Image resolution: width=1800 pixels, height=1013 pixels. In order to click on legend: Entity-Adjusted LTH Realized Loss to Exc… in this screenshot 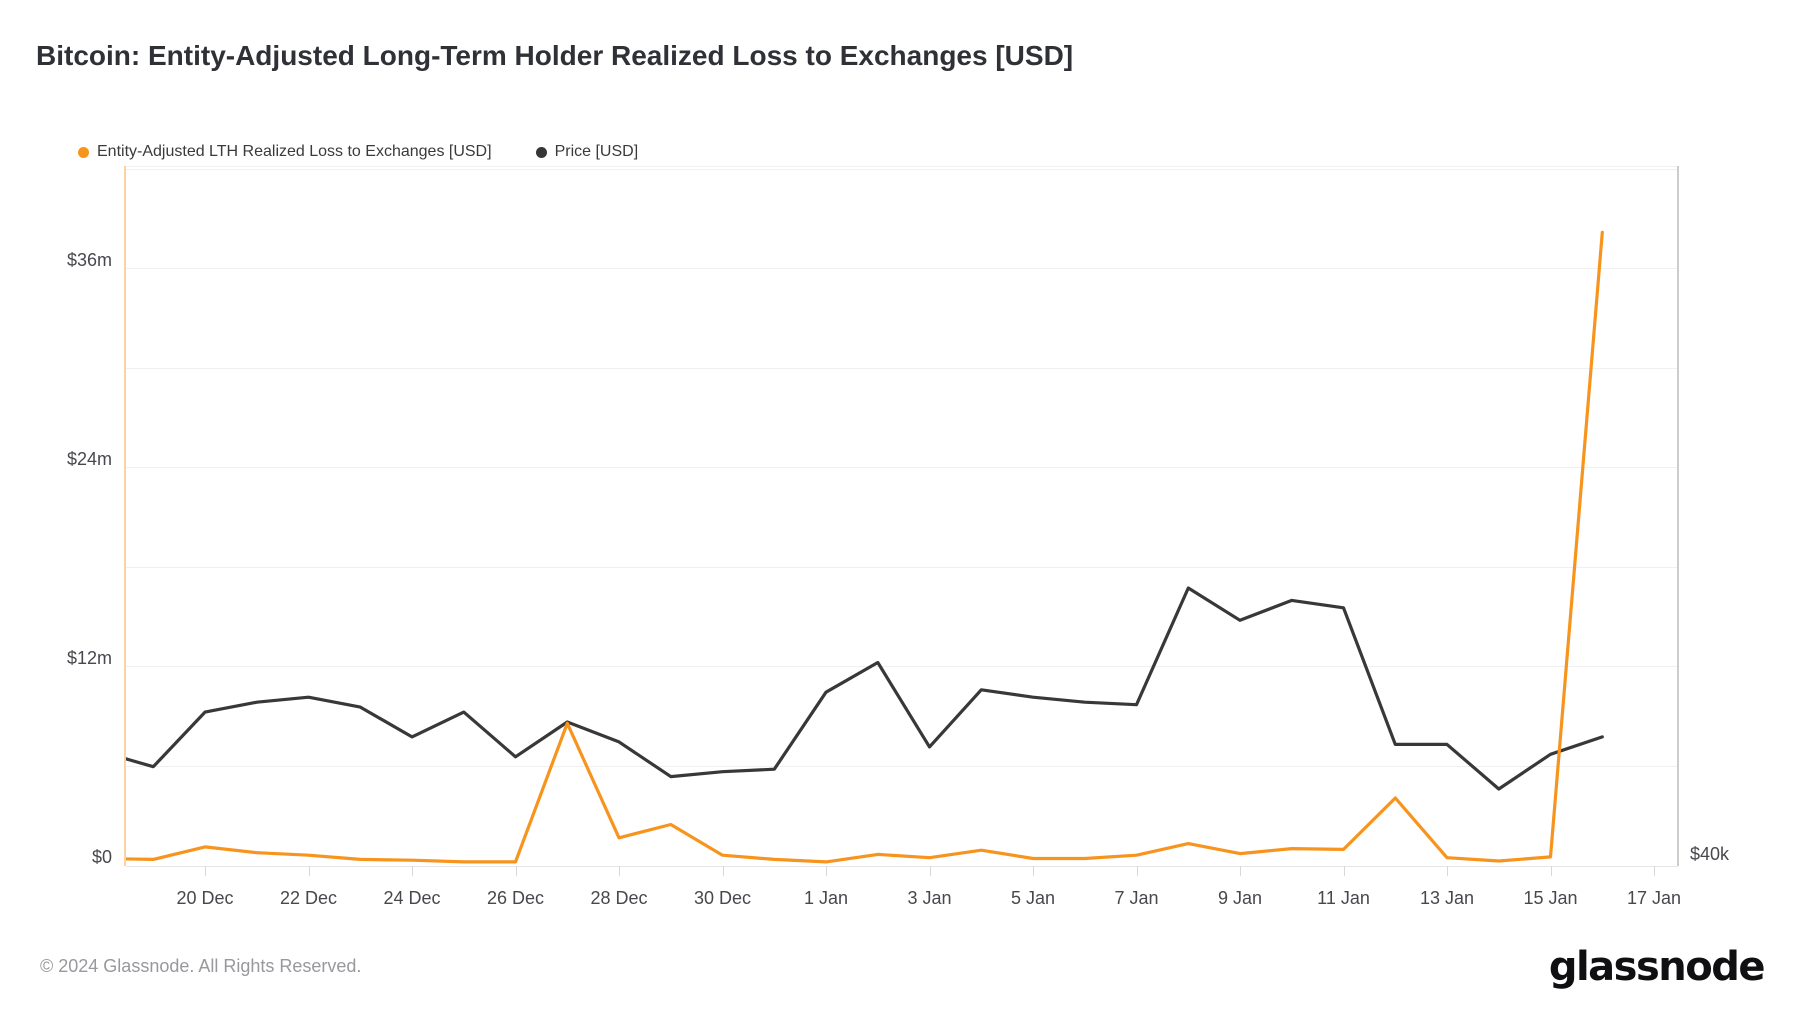, I will do `click(358, 152)`.